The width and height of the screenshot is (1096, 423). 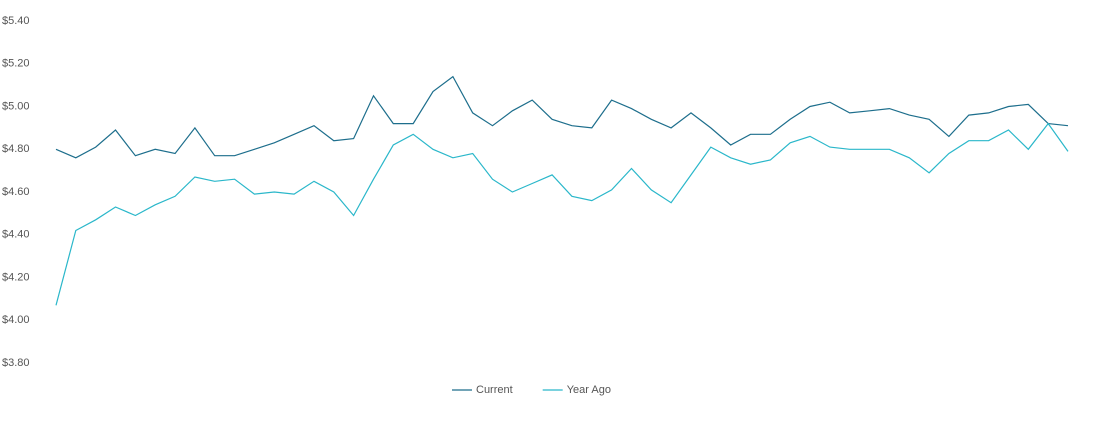 What do you see at coordinates (16, 320) in the screenshot?
I see `y-tick-label: $4.00` at bounding box center [16, 320].